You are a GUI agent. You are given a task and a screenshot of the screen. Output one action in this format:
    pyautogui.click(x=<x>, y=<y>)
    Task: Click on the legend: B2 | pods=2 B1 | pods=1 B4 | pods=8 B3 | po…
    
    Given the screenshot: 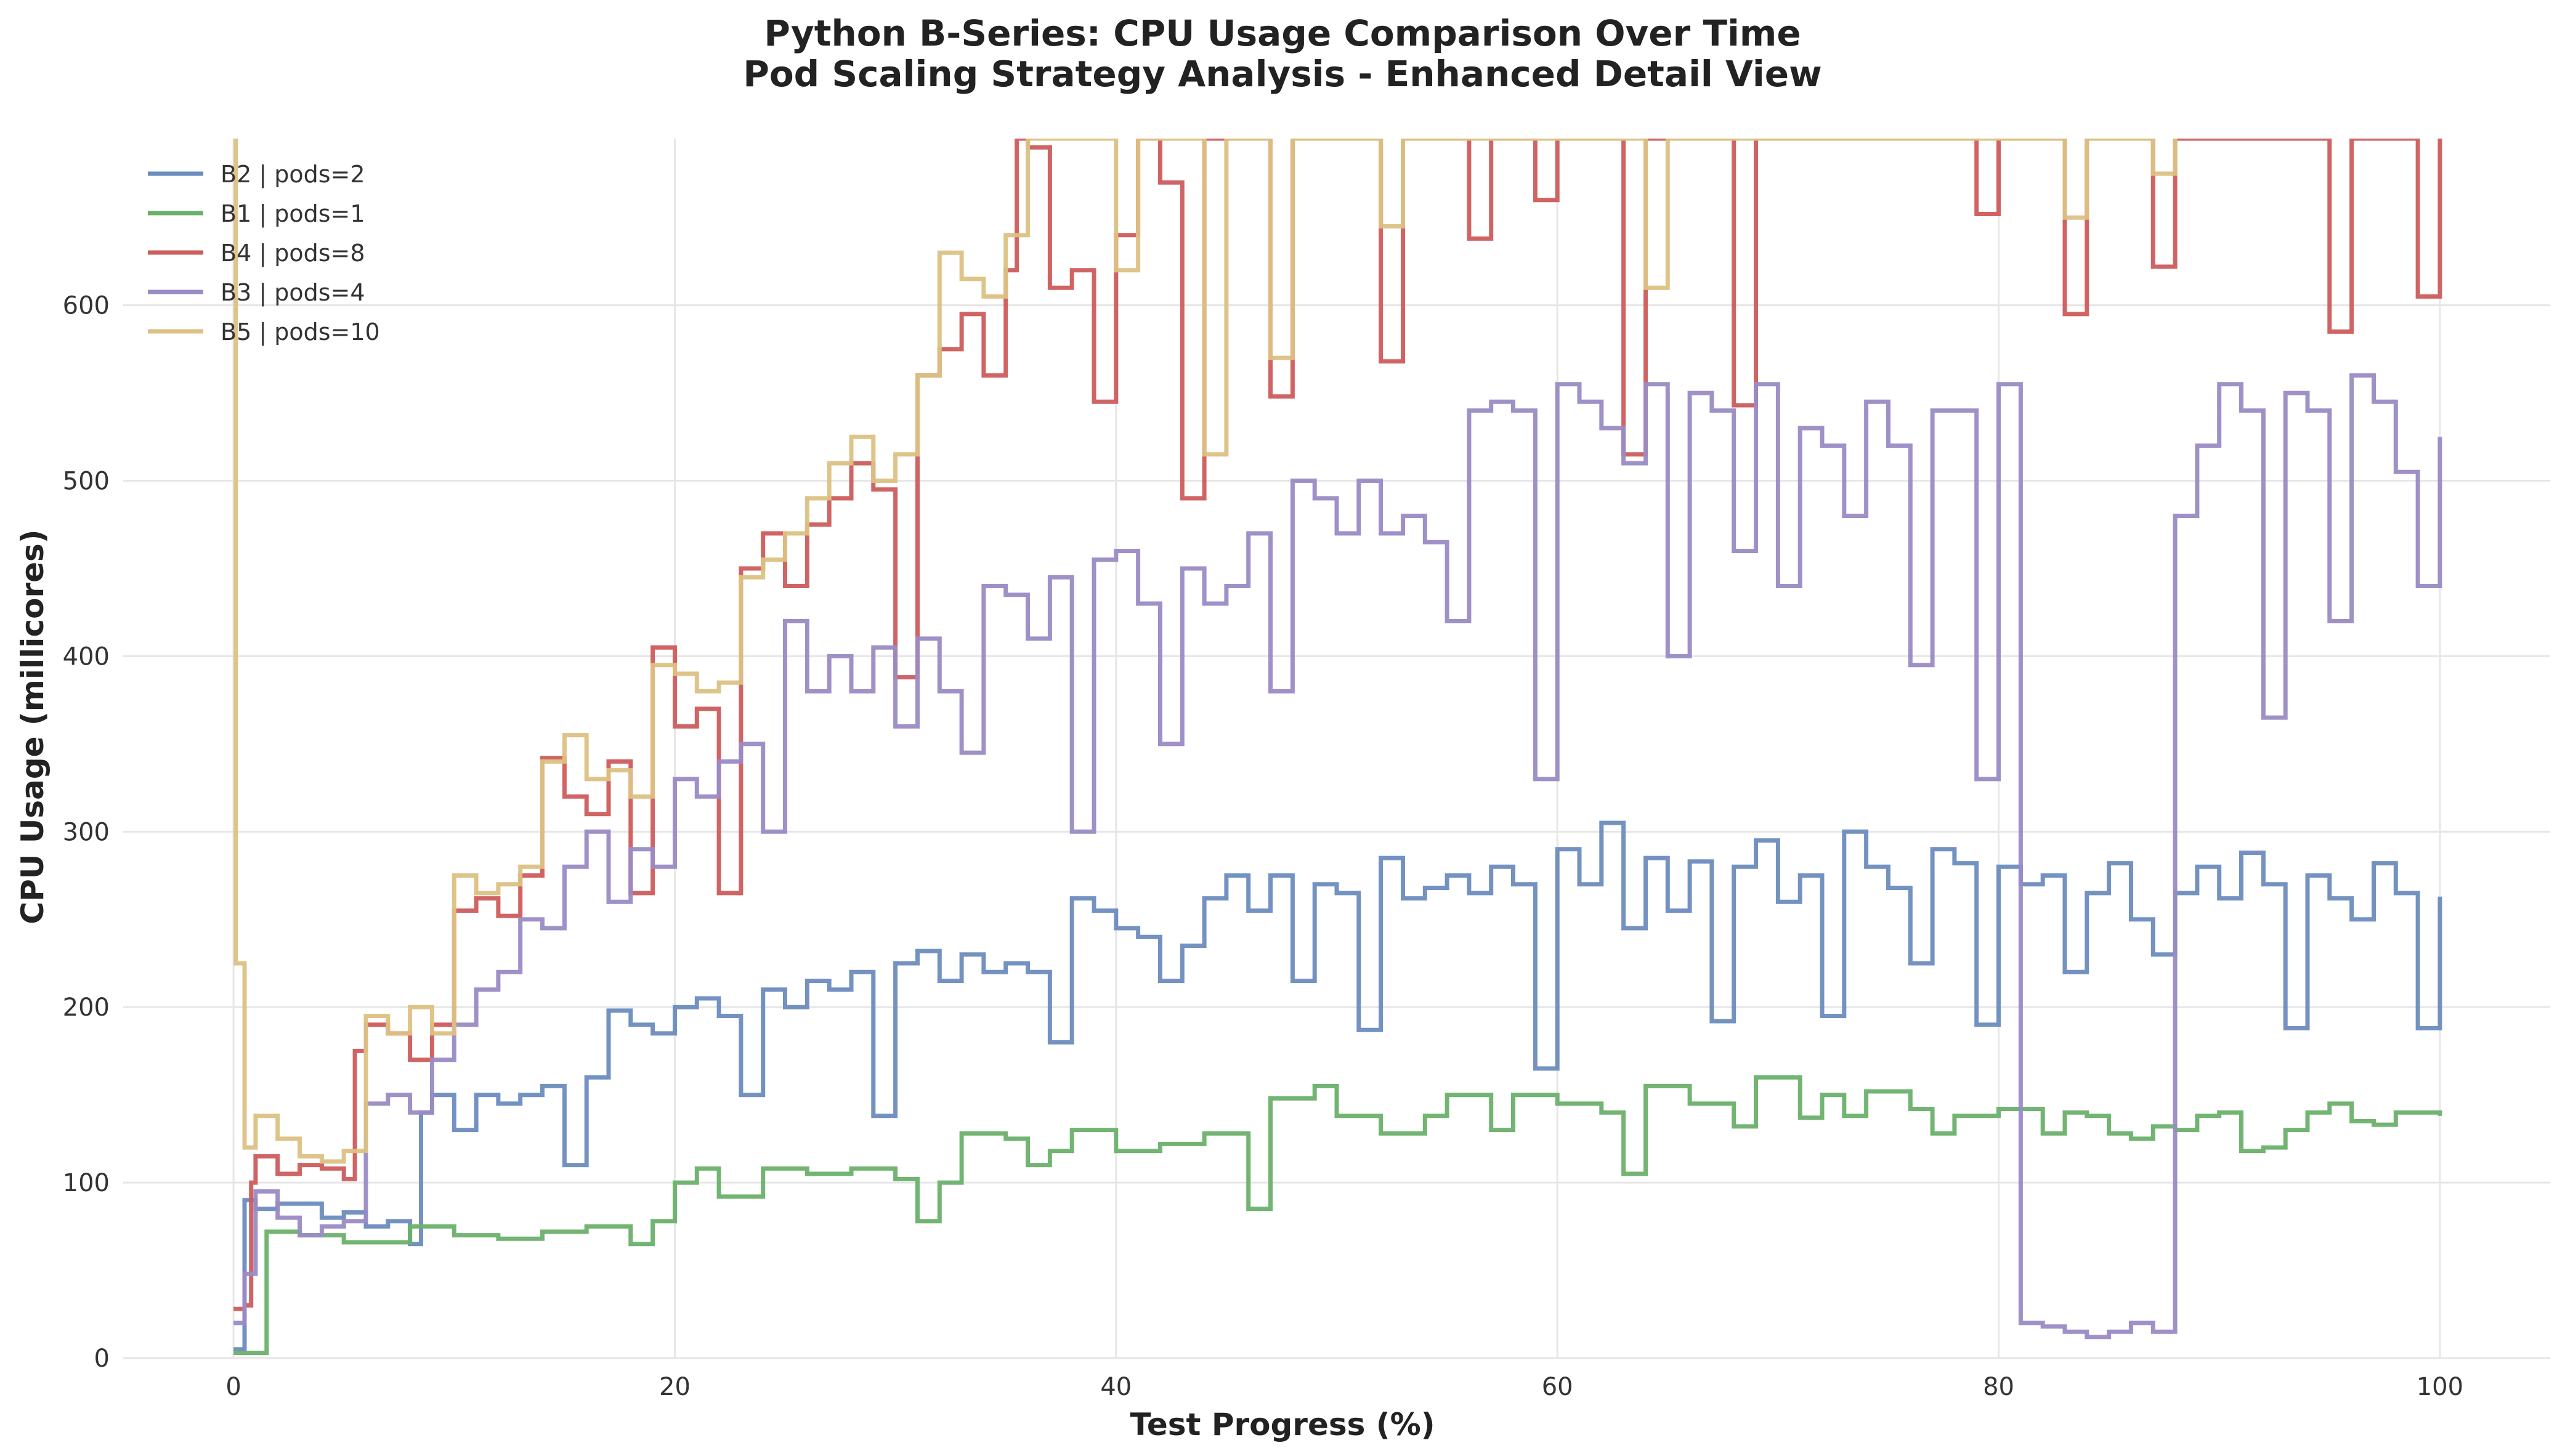 What is the action you would take?
    pyautogui.click(x=264, y=254)
    